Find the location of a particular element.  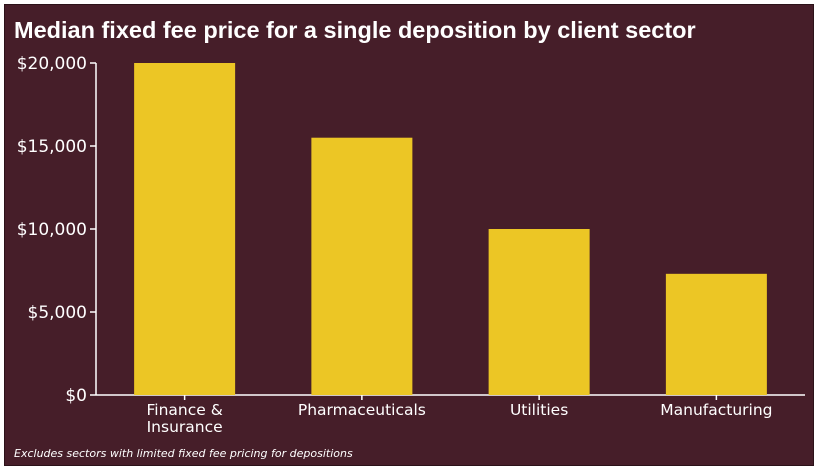

x-tick-label: Pharmaceuticals is located at coordinates (362, 410).